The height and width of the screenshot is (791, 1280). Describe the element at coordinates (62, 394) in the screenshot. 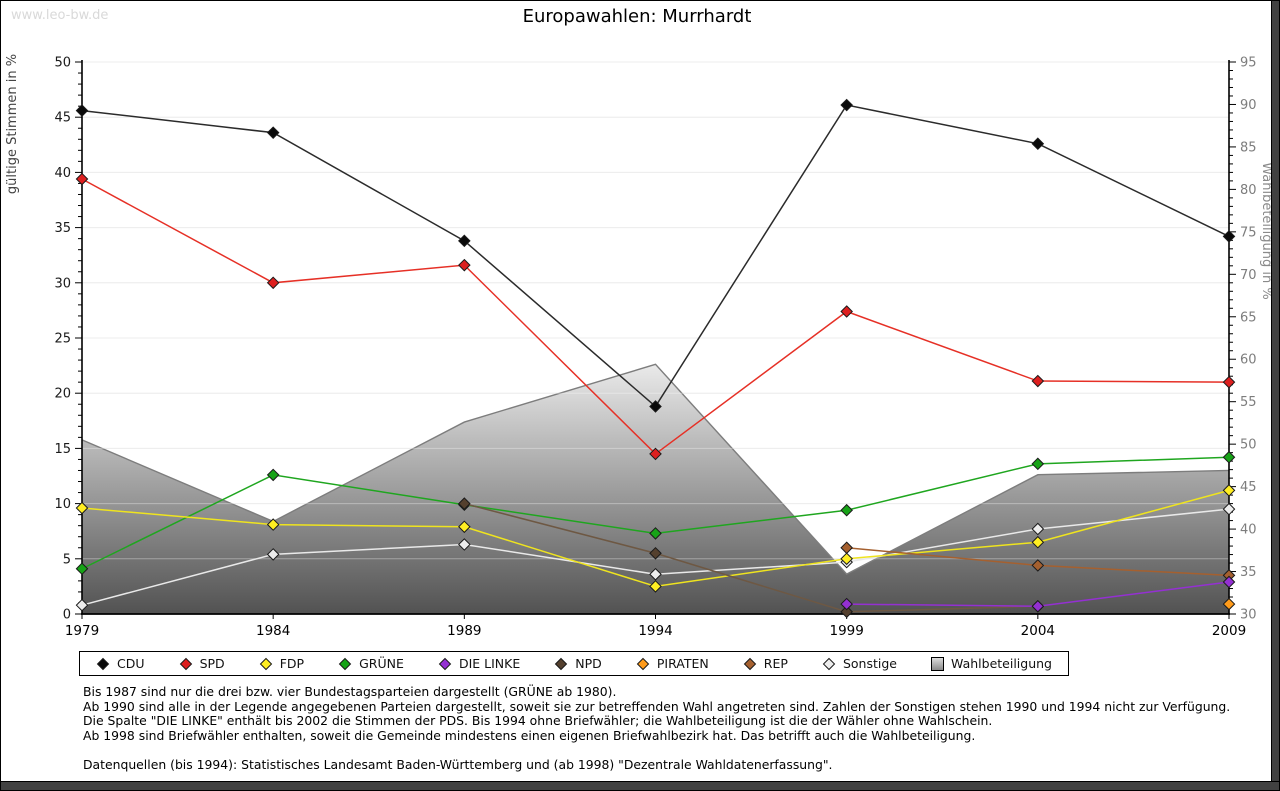

I see `left-tick-label: 20` at that location.